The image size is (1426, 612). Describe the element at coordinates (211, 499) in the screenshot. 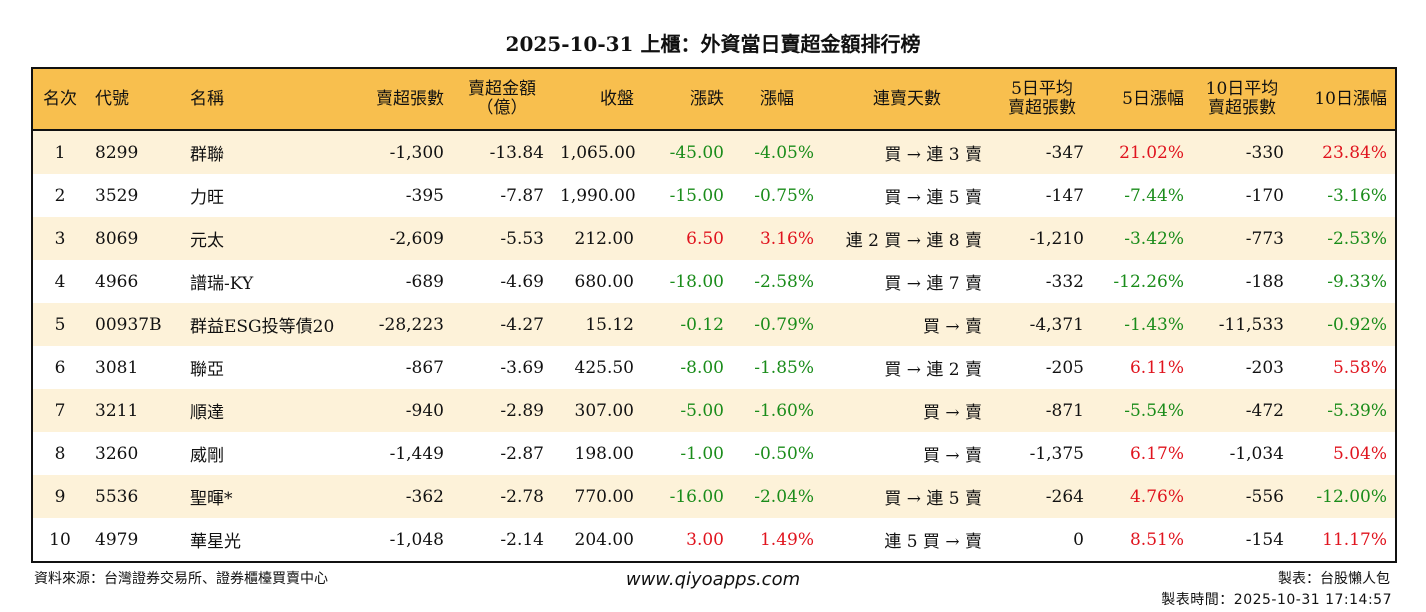

I see `cell-name: 聖暉*` at that location.